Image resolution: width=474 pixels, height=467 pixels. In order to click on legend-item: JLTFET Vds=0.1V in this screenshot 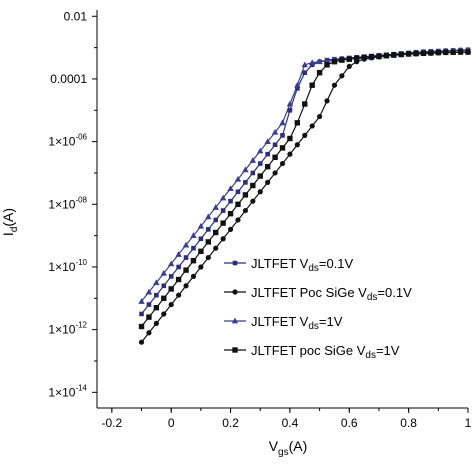, I will do `click(289, 265)`.